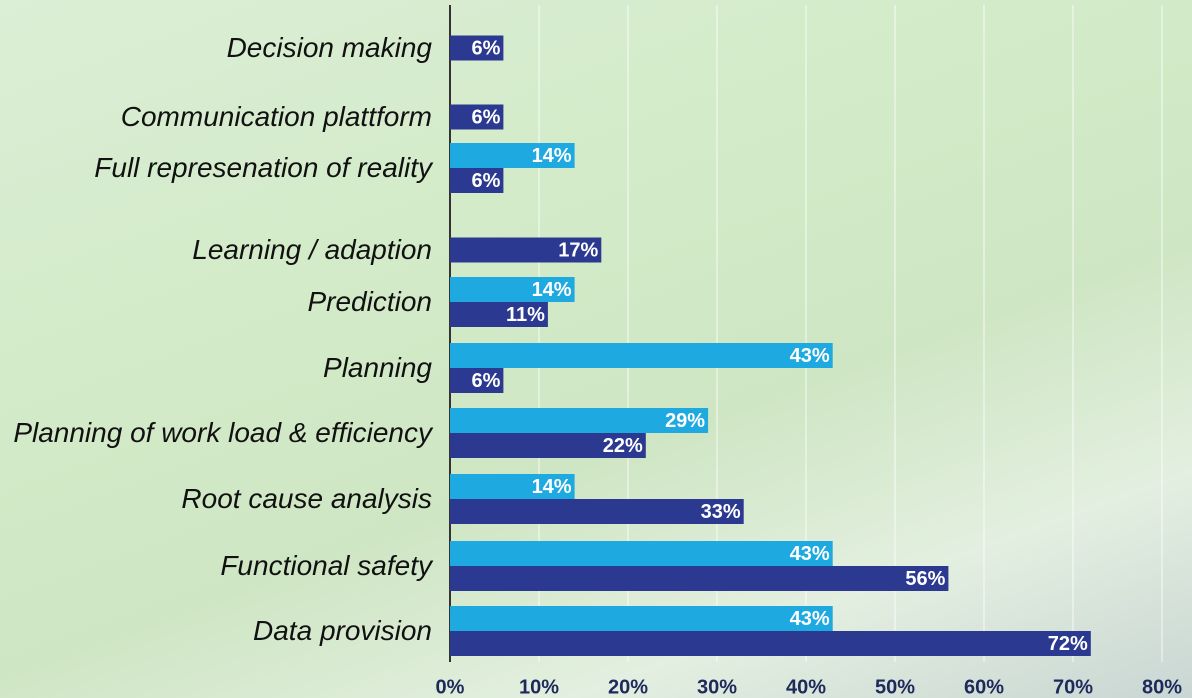 This screenshot has height=698, width=1192. I want to click on category-label: Full represenation of reality, so click(263, 167).